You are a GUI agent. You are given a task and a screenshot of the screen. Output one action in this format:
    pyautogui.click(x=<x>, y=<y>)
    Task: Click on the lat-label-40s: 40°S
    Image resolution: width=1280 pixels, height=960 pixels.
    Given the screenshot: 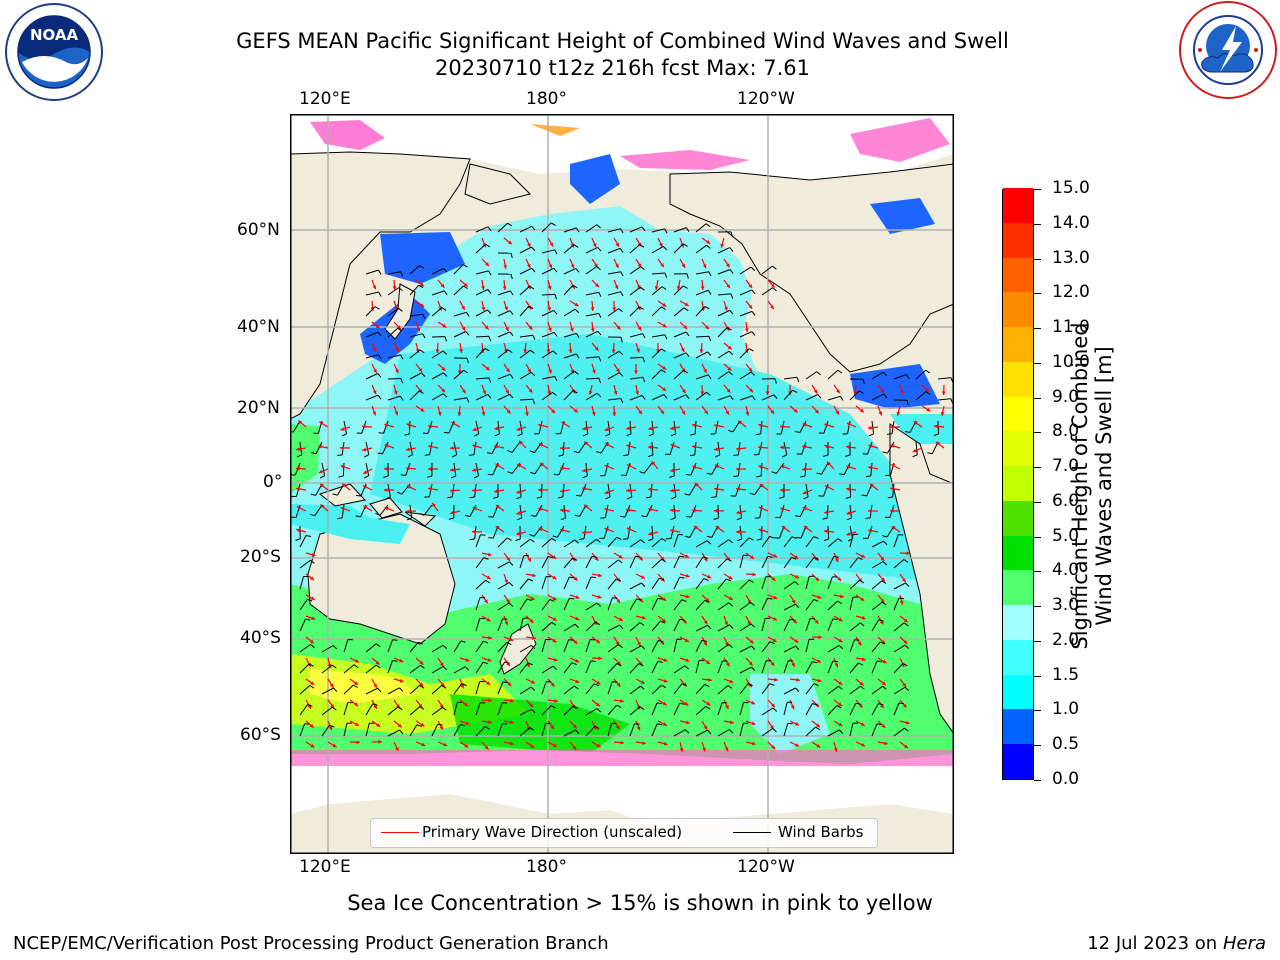 What is the action you would take?
    pyautogui.click(x=260, y=638)
    